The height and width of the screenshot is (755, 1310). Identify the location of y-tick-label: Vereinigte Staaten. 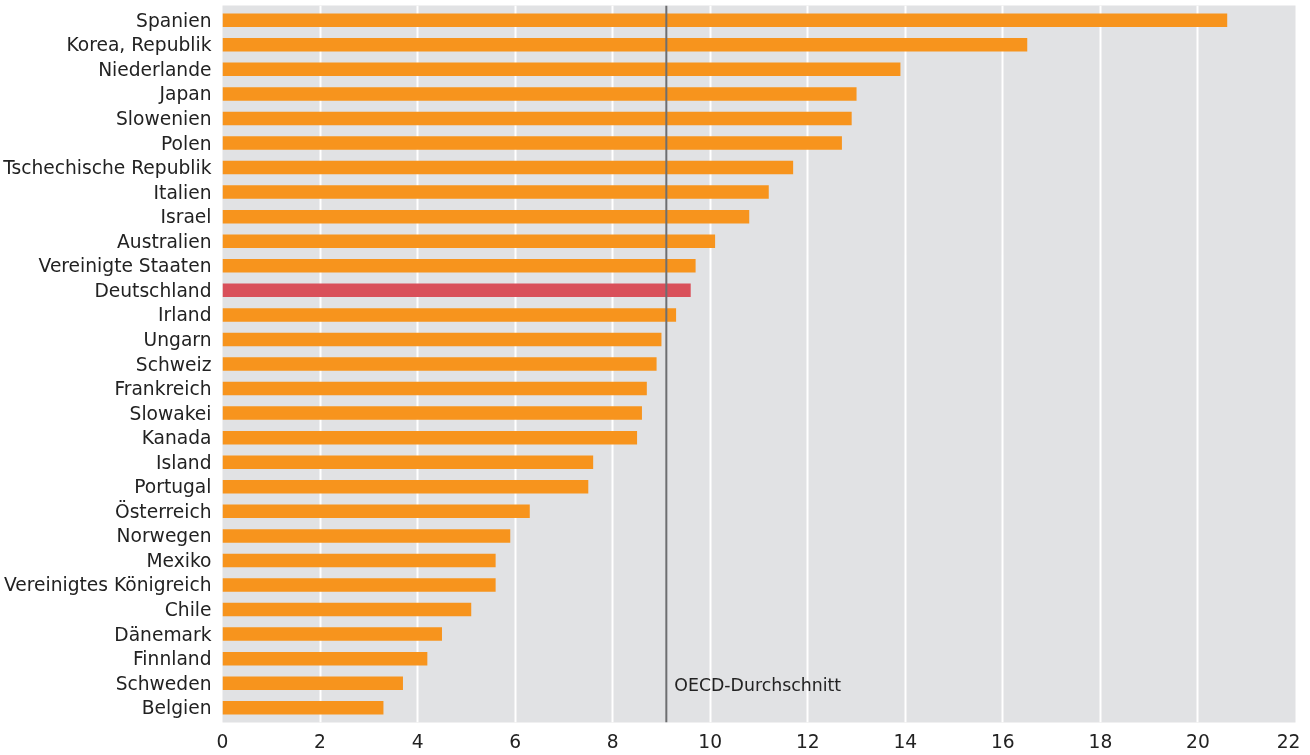
(125, 266).